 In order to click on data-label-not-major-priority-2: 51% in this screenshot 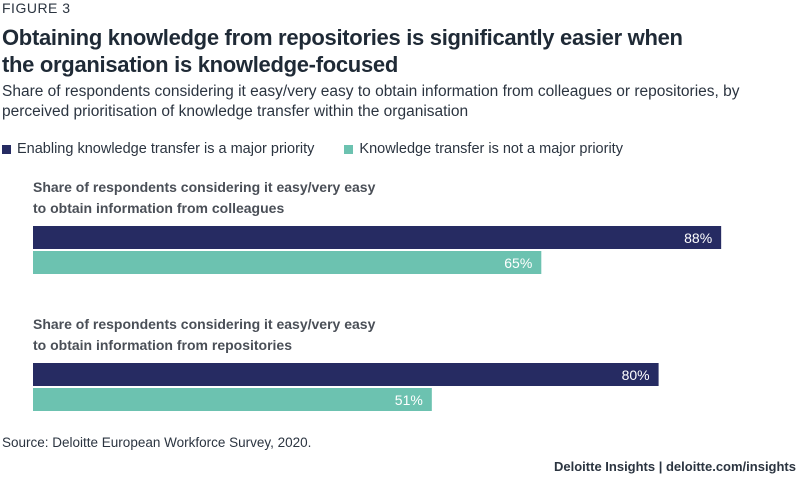, I will do `click(409, 400)`.